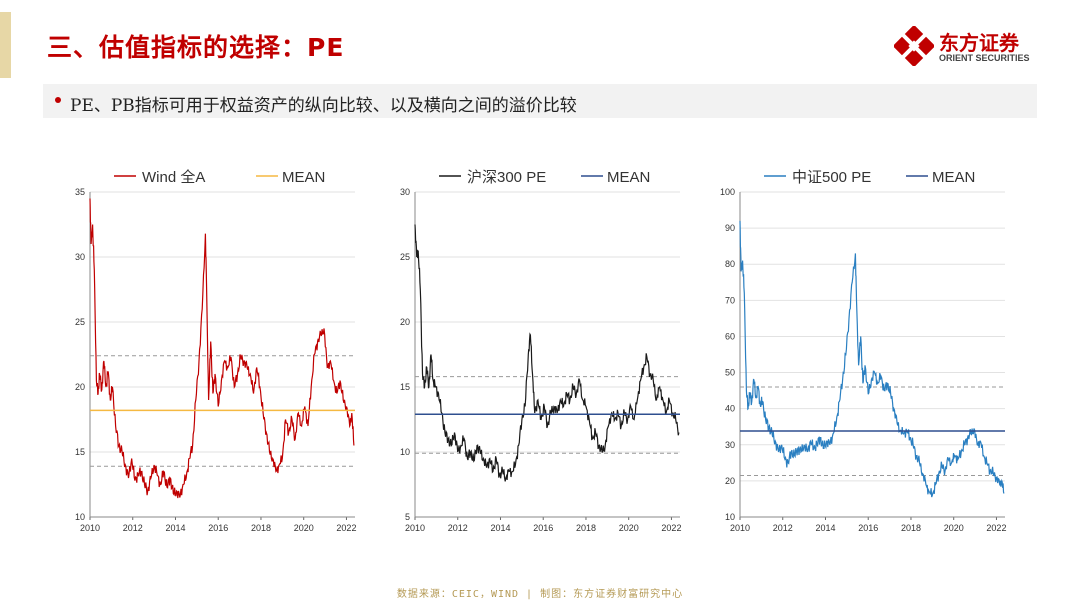 The width and height of the screenshot is (1080, 608). I want to click on y-tick-label: 100, so click(727, 192).